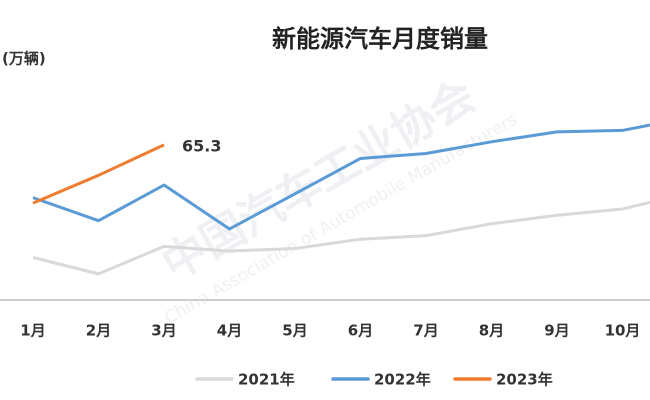 The width and height of the screenshot is (650, 400). What do you see at coordinates (402, 380) in the screenshot?
I see `legend-label: 2022年` at bounding box center [402, 380].